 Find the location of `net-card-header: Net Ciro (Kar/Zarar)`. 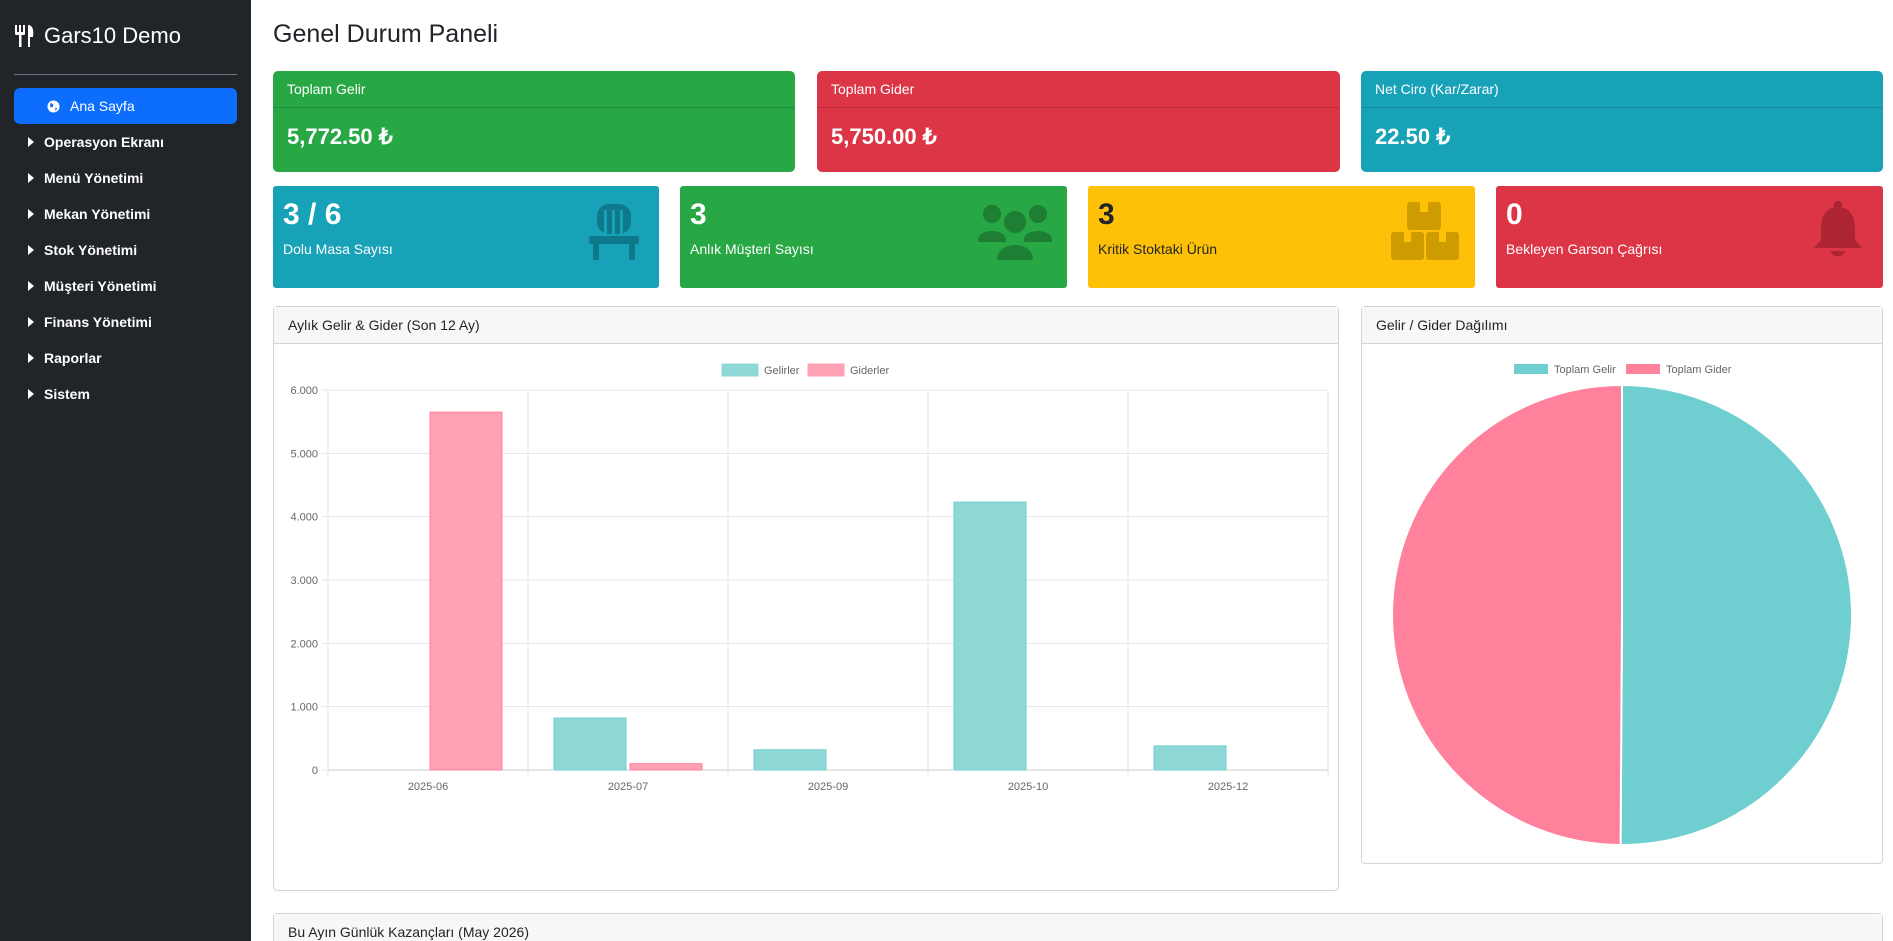

net-card-header: Net Ciro (Kar/Zarar) is located at coordinates (1622, 89).